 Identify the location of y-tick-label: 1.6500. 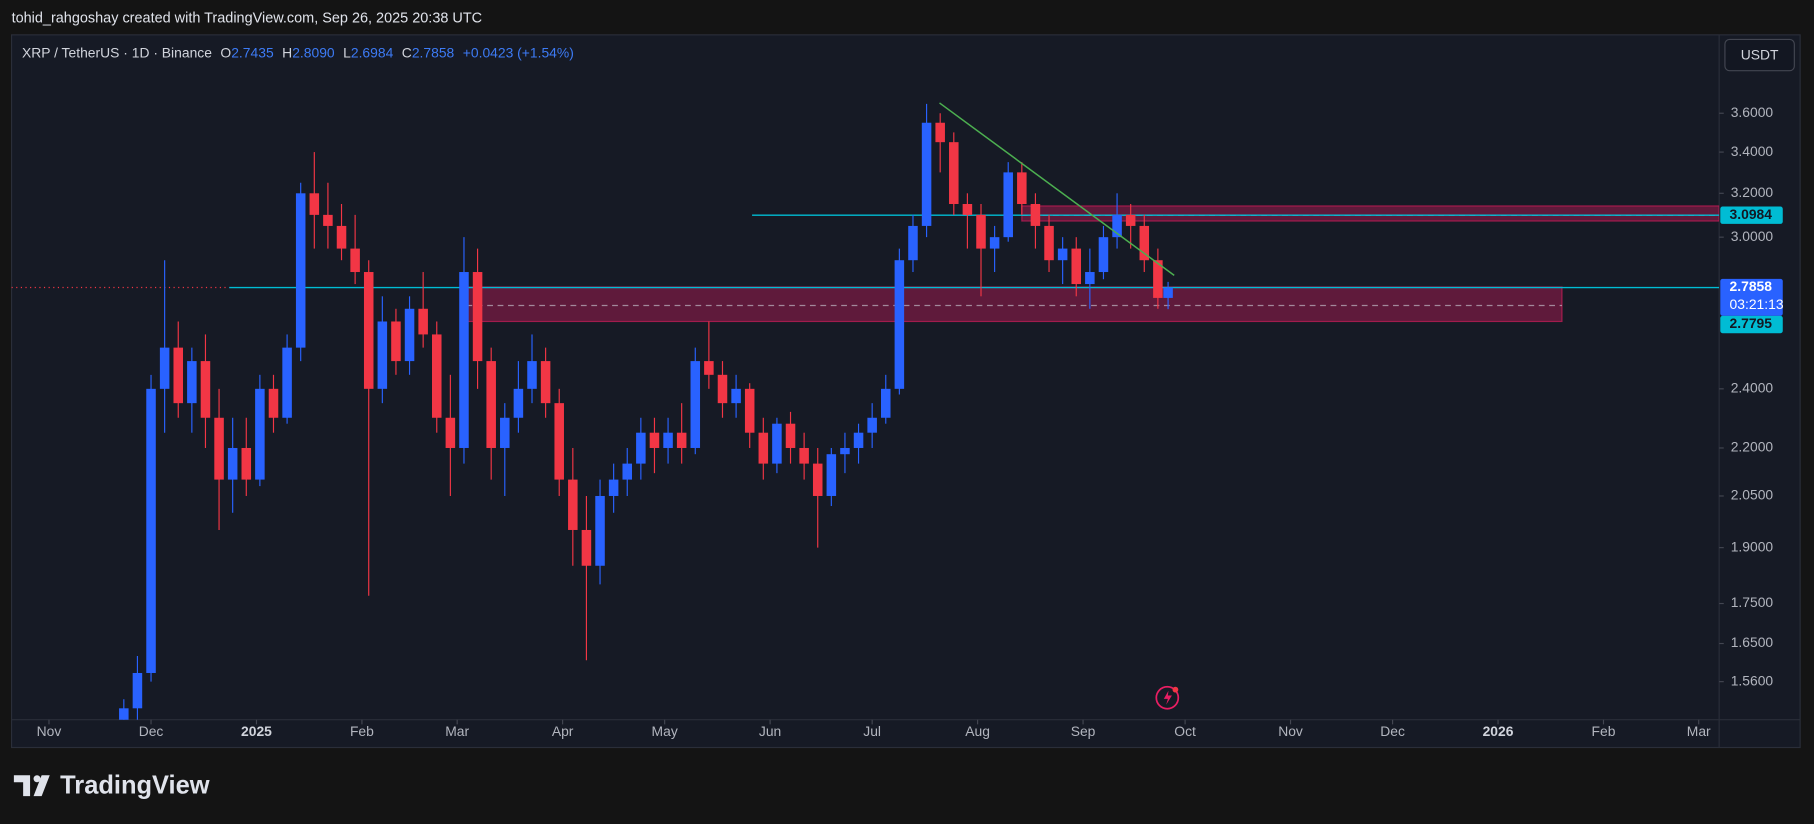
(1752, 642).